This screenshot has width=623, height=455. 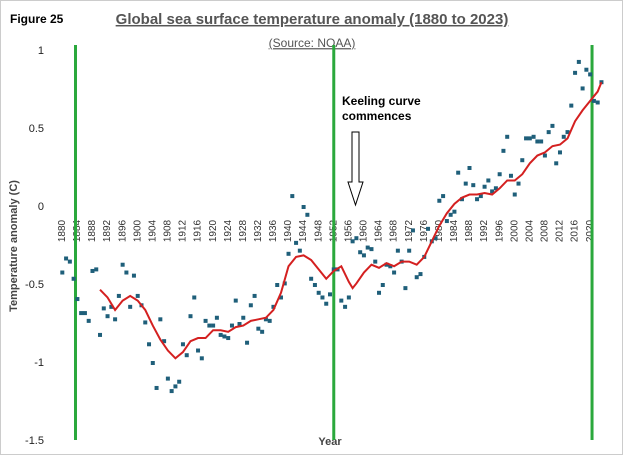 I want to click on y-axis-label: Temperature anomaly (C), so click(x=14, y=246).